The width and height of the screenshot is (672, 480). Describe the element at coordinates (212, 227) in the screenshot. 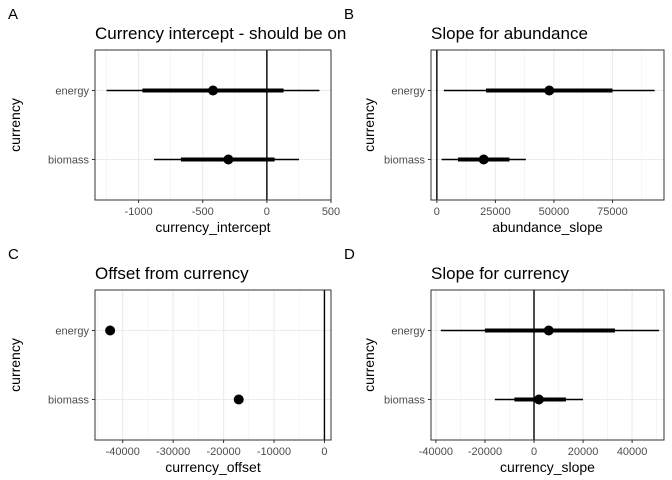

I see `x-axis-title: currency_intercept` at that location.